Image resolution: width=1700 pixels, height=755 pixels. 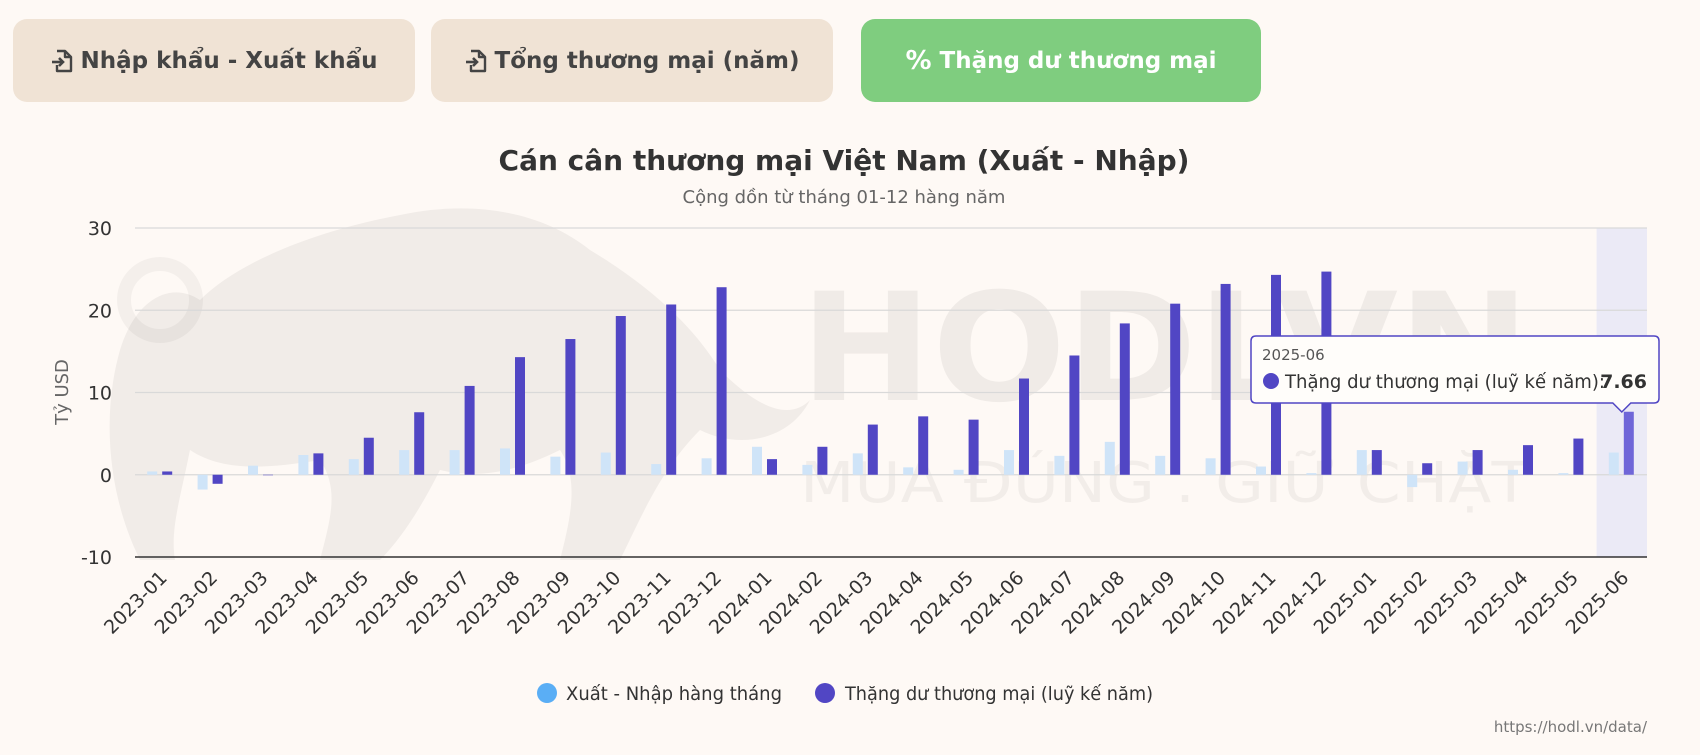 I want to click on legend-marker-monthly, so click(x=547, y=693).